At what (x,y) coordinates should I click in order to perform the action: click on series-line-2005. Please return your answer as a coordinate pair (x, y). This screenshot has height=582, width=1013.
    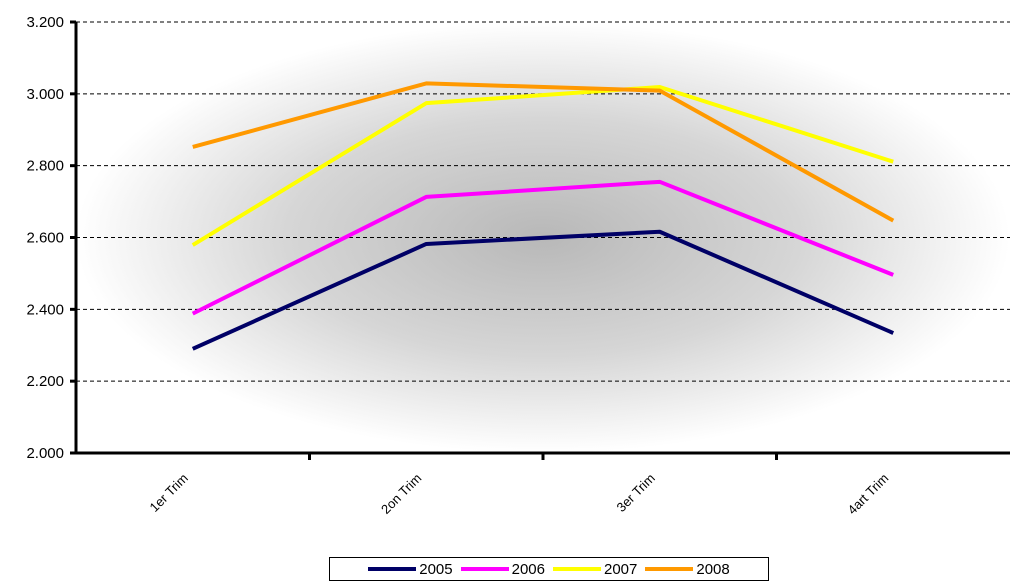
    Looking at the image, I should click on (543, 290).